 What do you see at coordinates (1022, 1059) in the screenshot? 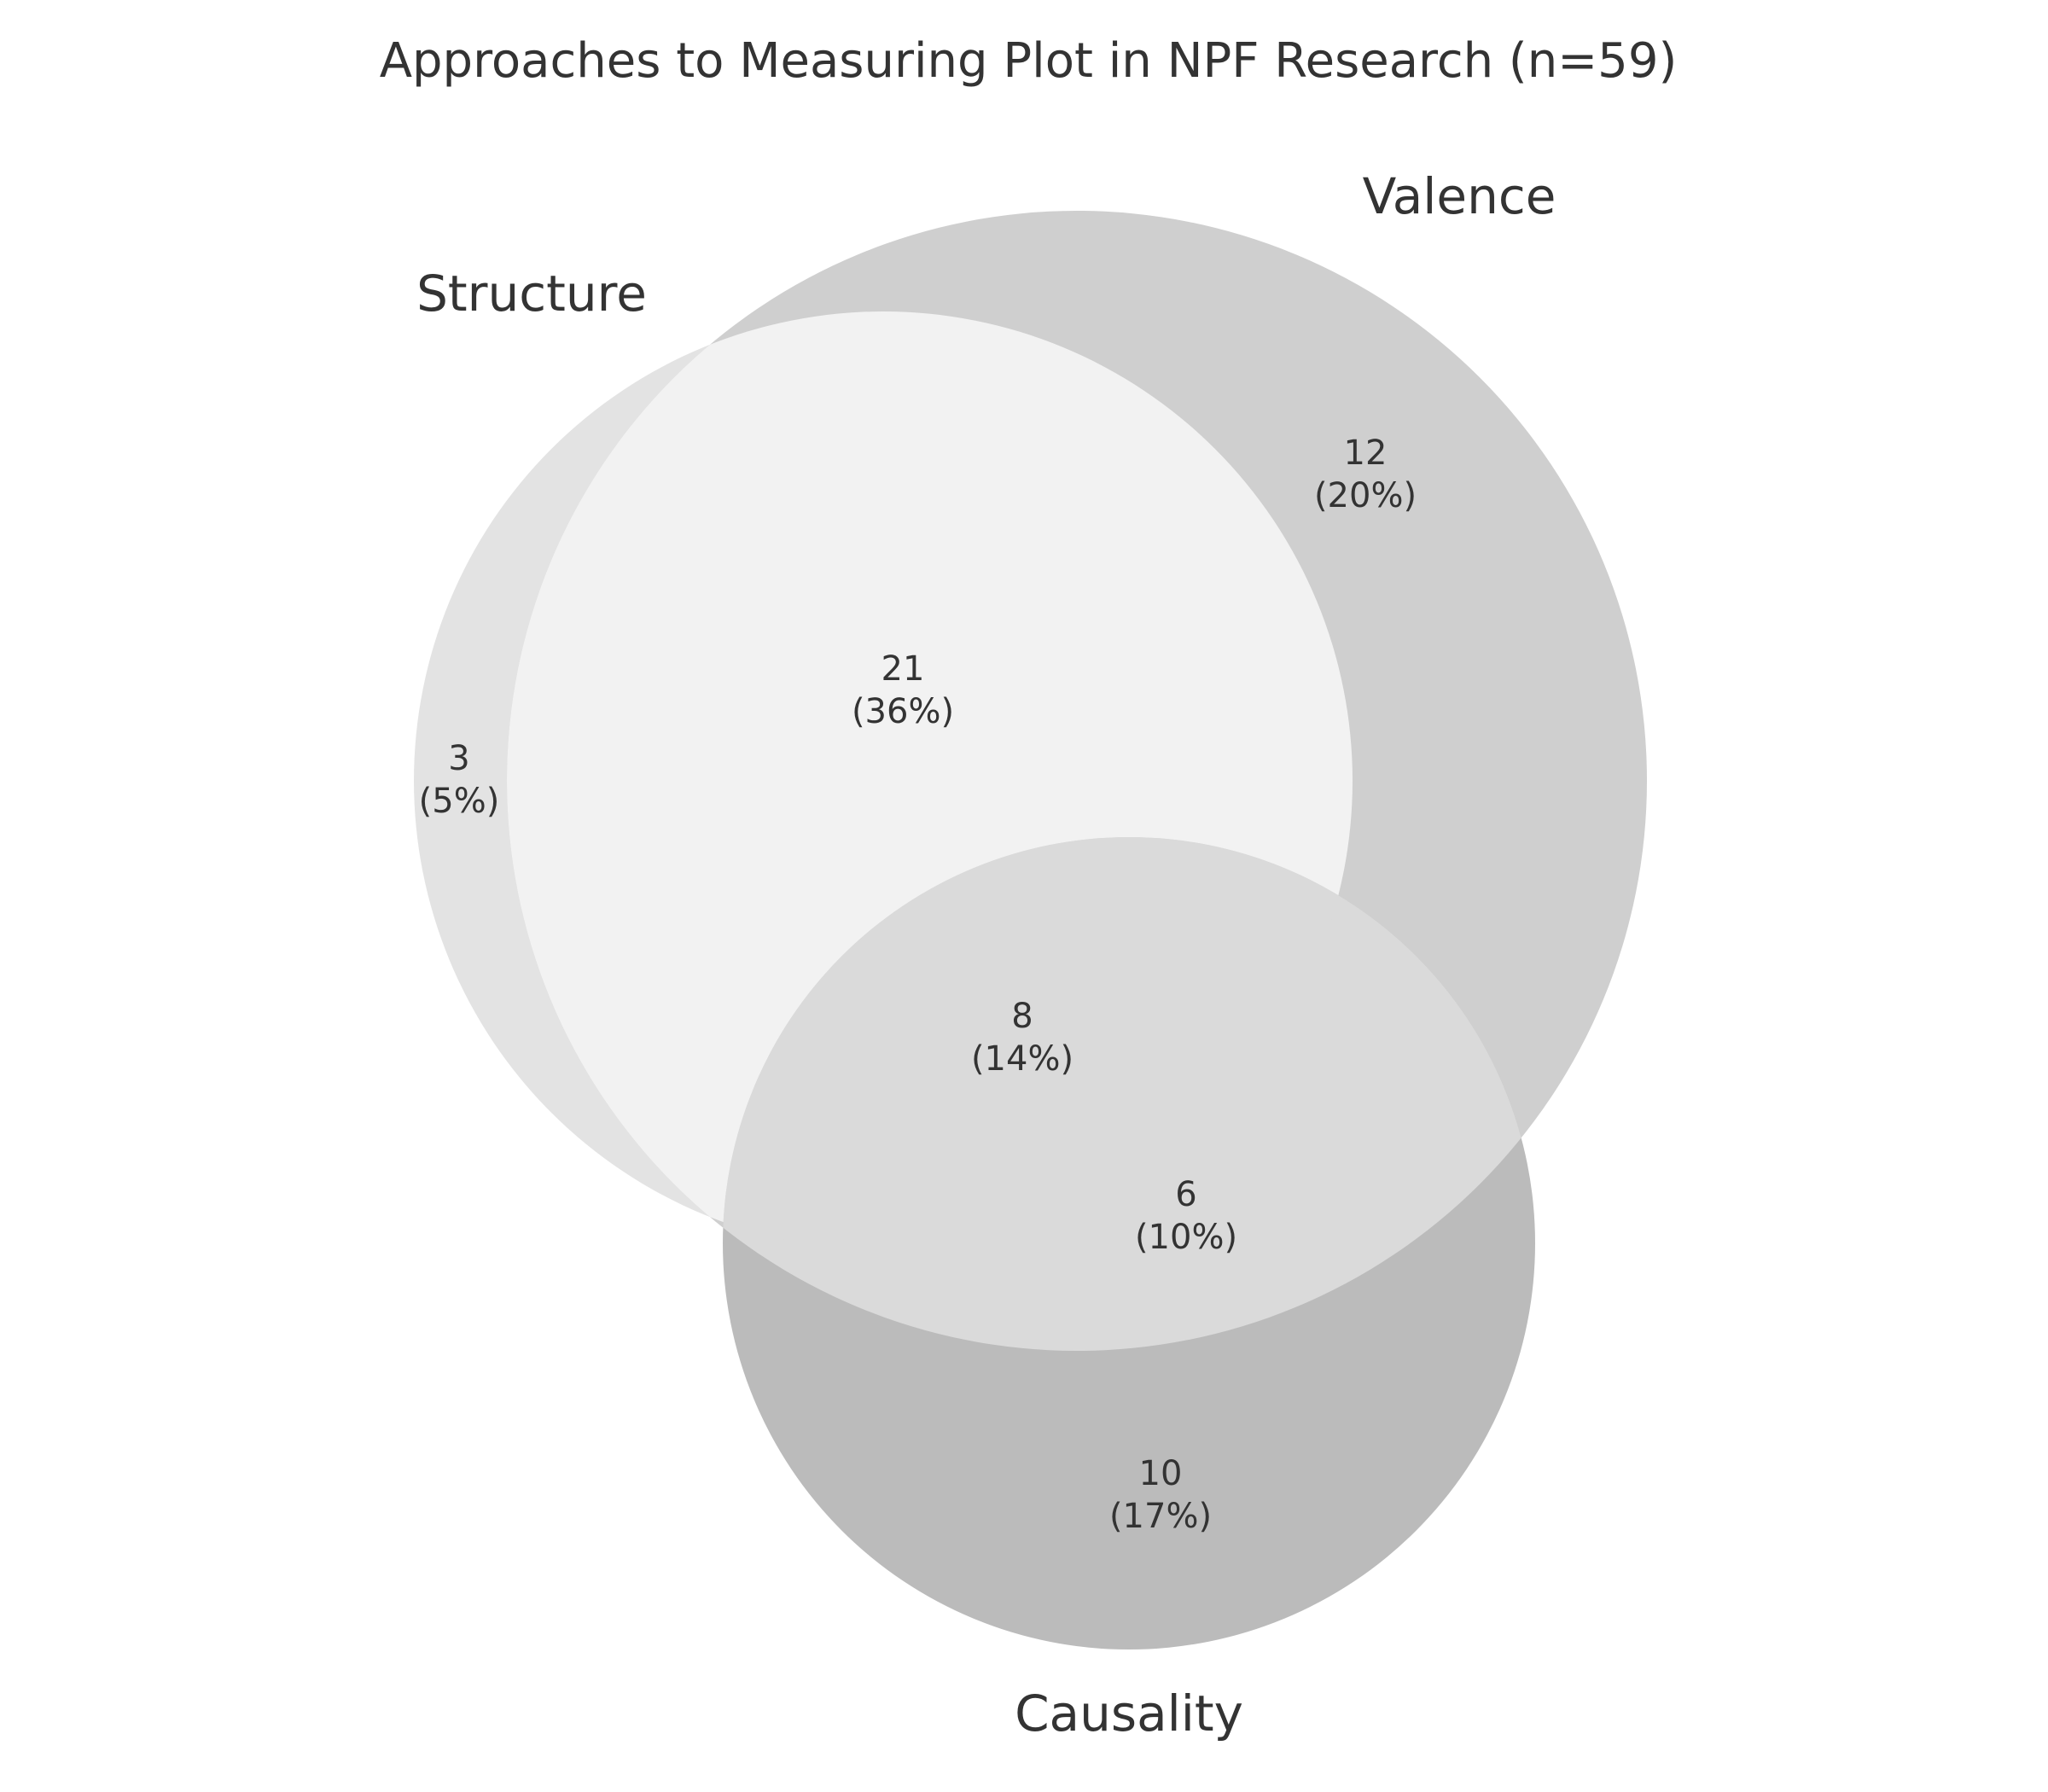
I see `region-percent-all-three: (14%)` at bounding box center [1022, 1059].